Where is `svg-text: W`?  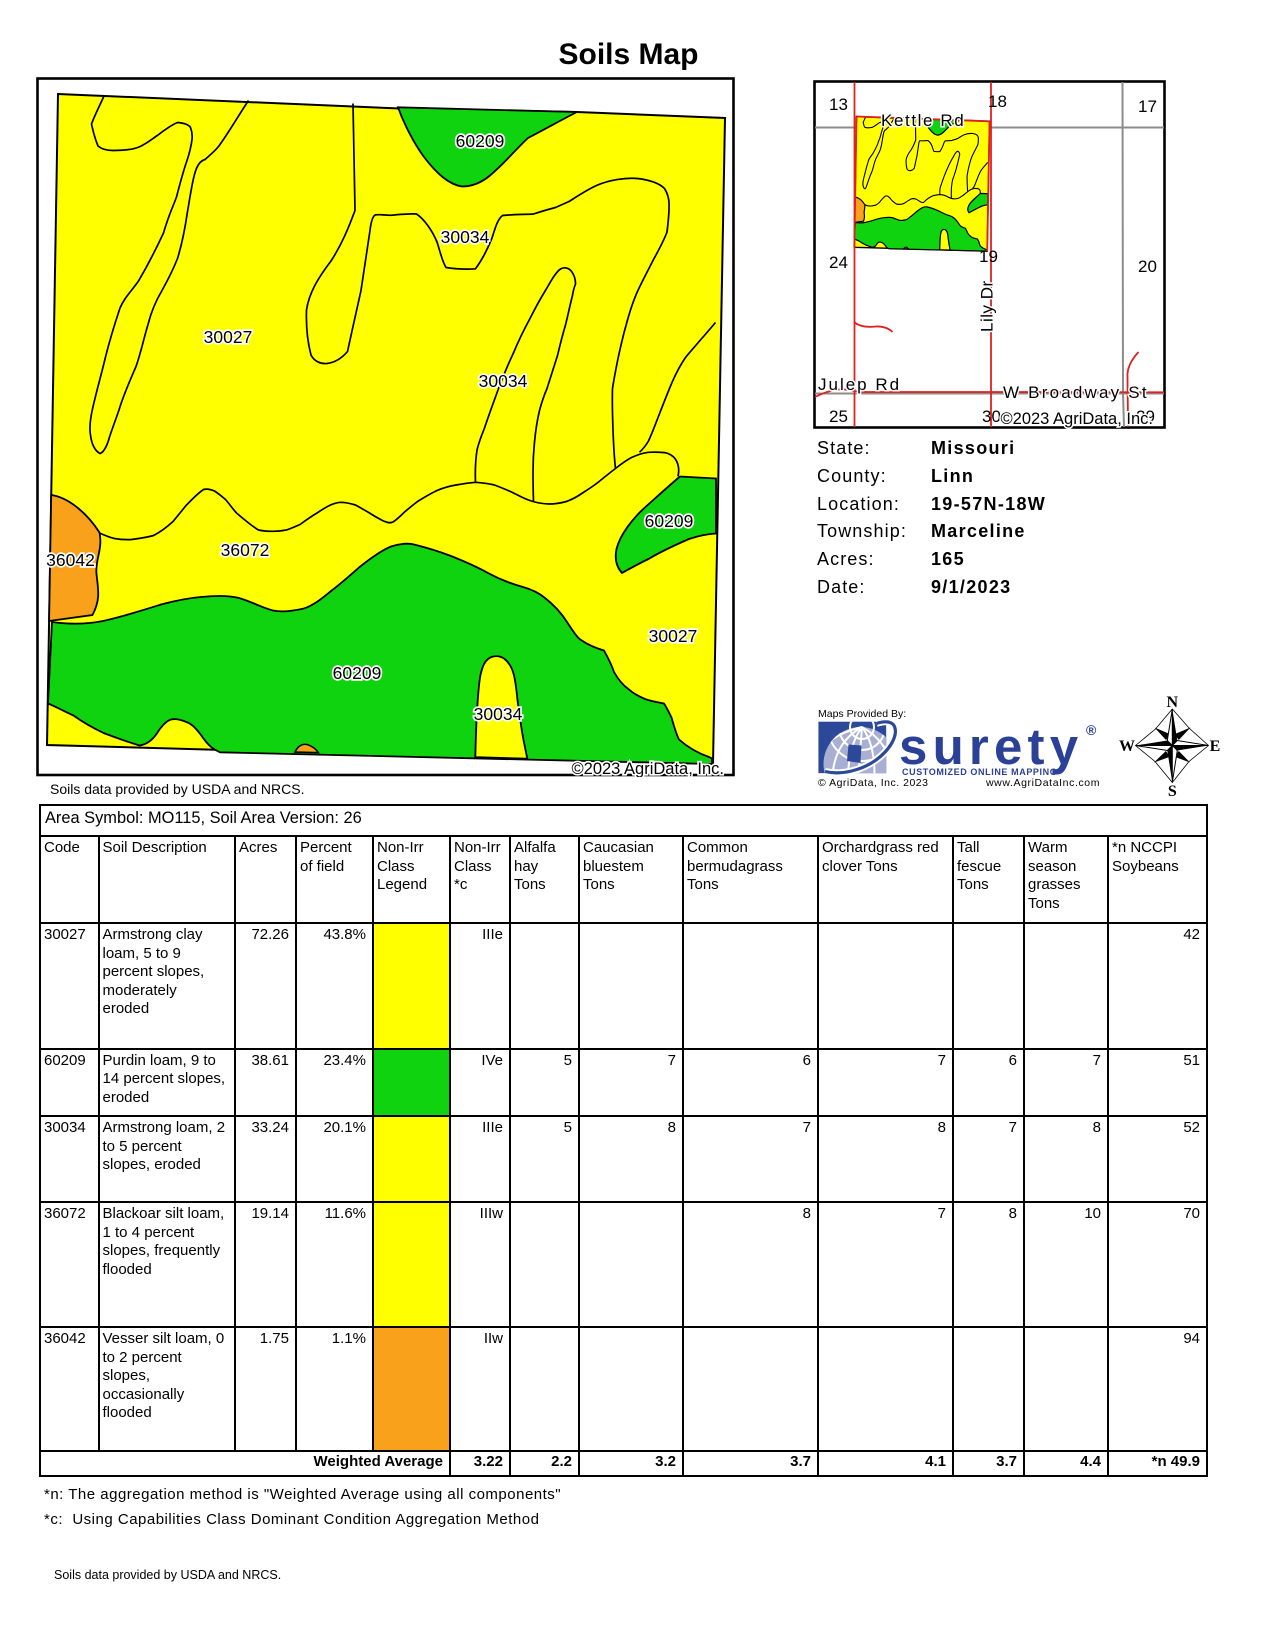 svg-text: W is located at coordinates (1127, 746).